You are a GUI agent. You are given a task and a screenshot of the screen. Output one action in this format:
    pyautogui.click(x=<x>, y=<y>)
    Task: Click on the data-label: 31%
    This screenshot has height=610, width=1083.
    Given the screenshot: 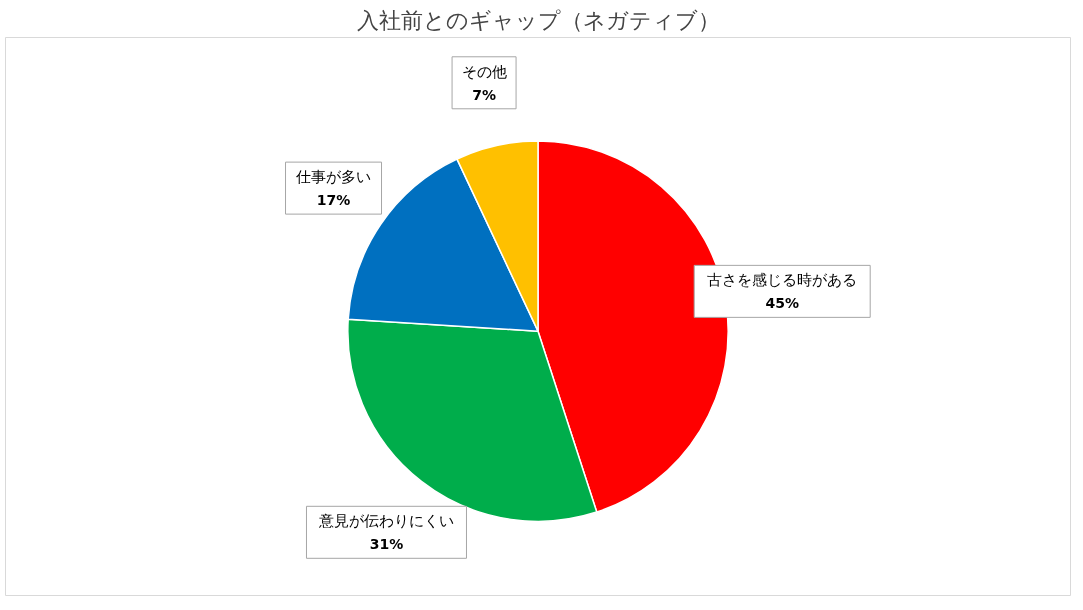 What is the action you would take?
    pyautogui.click(x=386, y=544)
    